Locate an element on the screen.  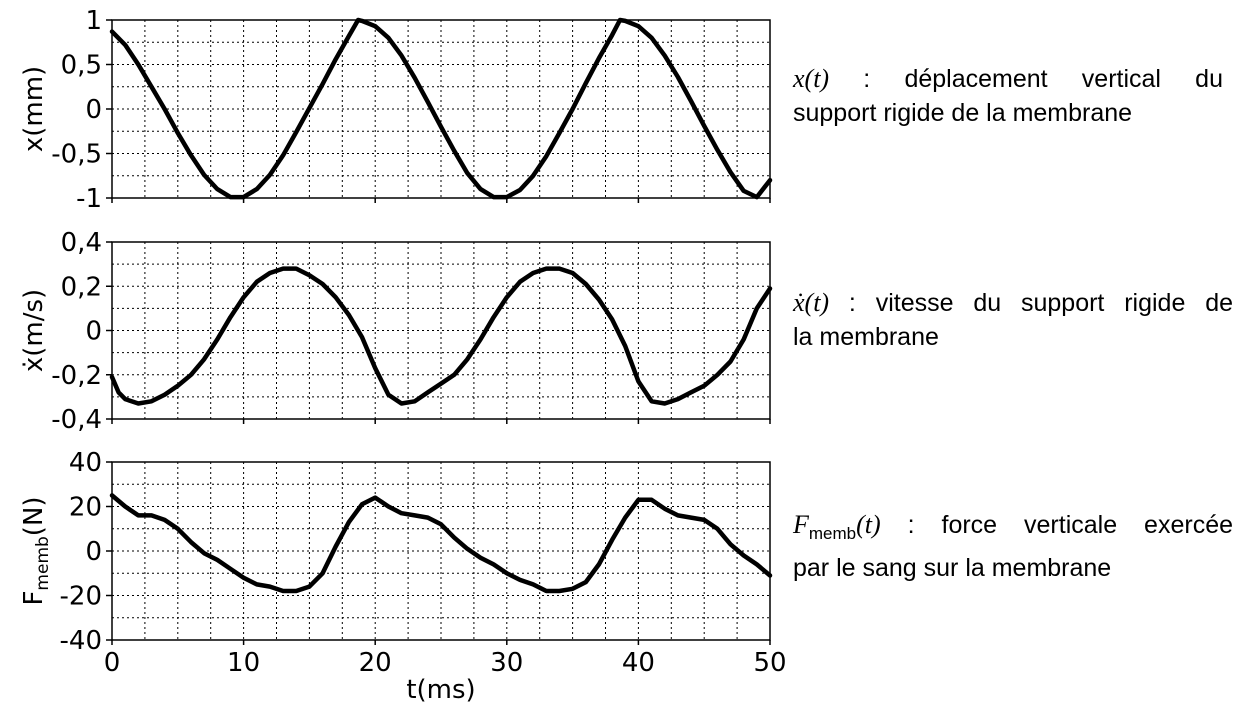
x-tick-label: 10 is located at coordinates (243, 663).